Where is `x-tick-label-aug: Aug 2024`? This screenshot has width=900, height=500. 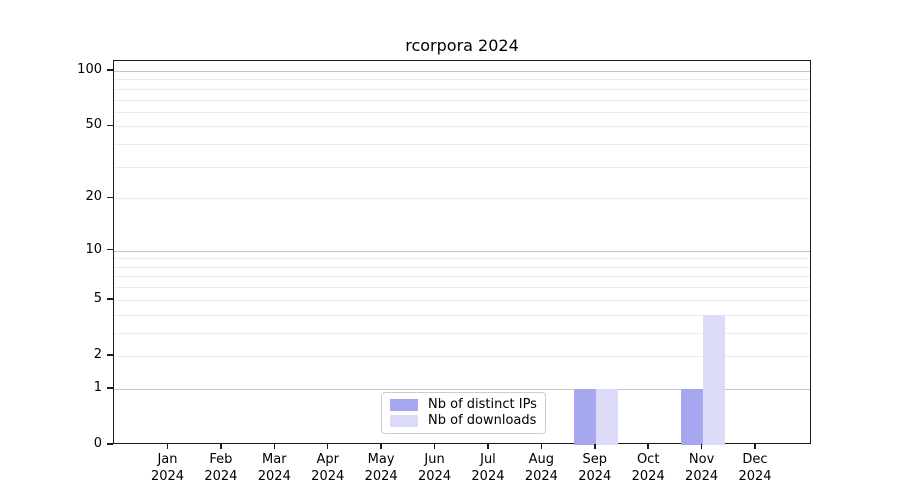 x-tick-label-aug: Aug 2024 is located at coordinates (541, 468).